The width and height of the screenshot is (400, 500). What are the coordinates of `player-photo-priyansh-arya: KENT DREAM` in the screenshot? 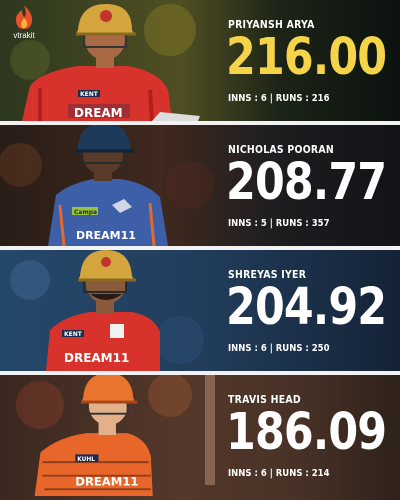 It's located at (115, 60).